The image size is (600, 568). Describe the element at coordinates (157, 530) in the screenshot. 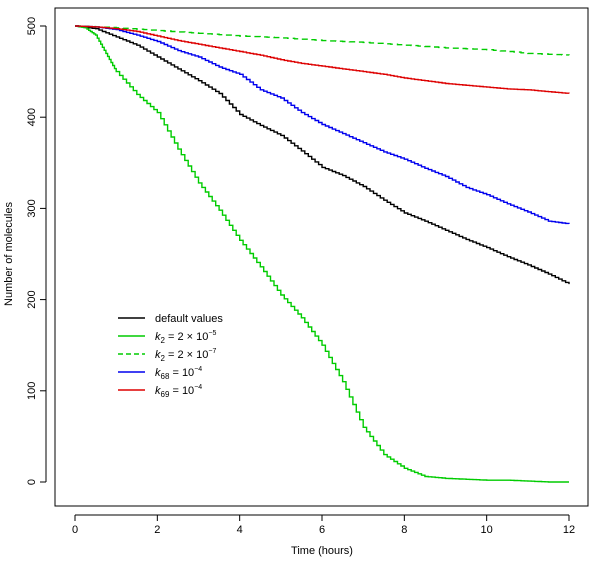

I see `x-tick-label: 2` at that location.